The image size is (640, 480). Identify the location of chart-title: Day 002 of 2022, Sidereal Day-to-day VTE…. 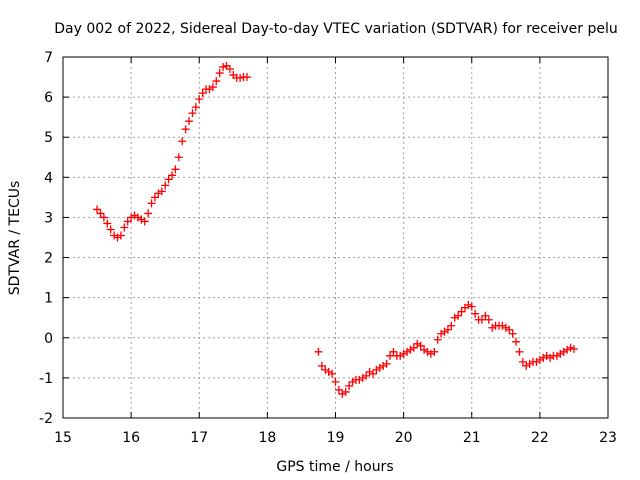
(335, 29).